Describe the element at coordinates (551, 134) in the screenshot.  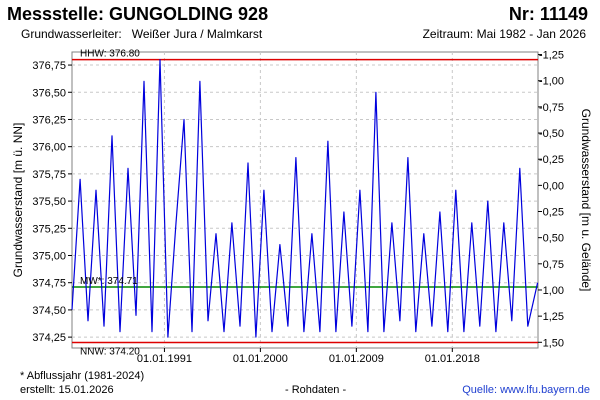
I see `y-right-tick-label: -0,50` at that location.